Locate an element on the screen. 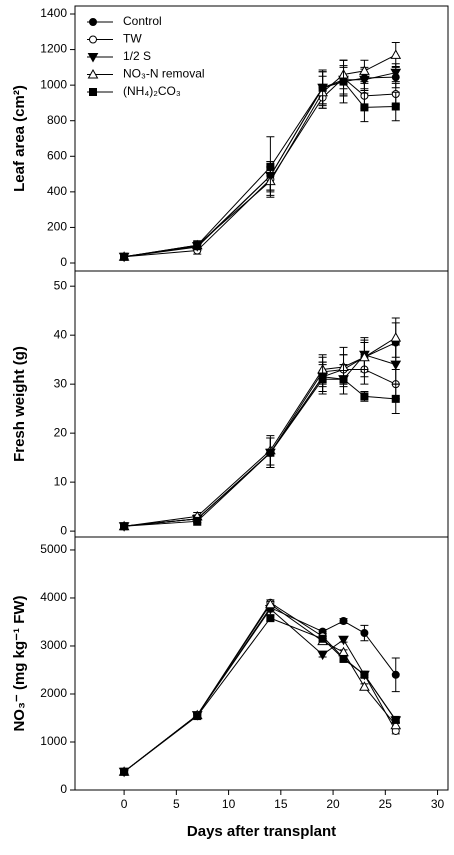  y-tick-label: 4000 is located at coordinates (53, 597).